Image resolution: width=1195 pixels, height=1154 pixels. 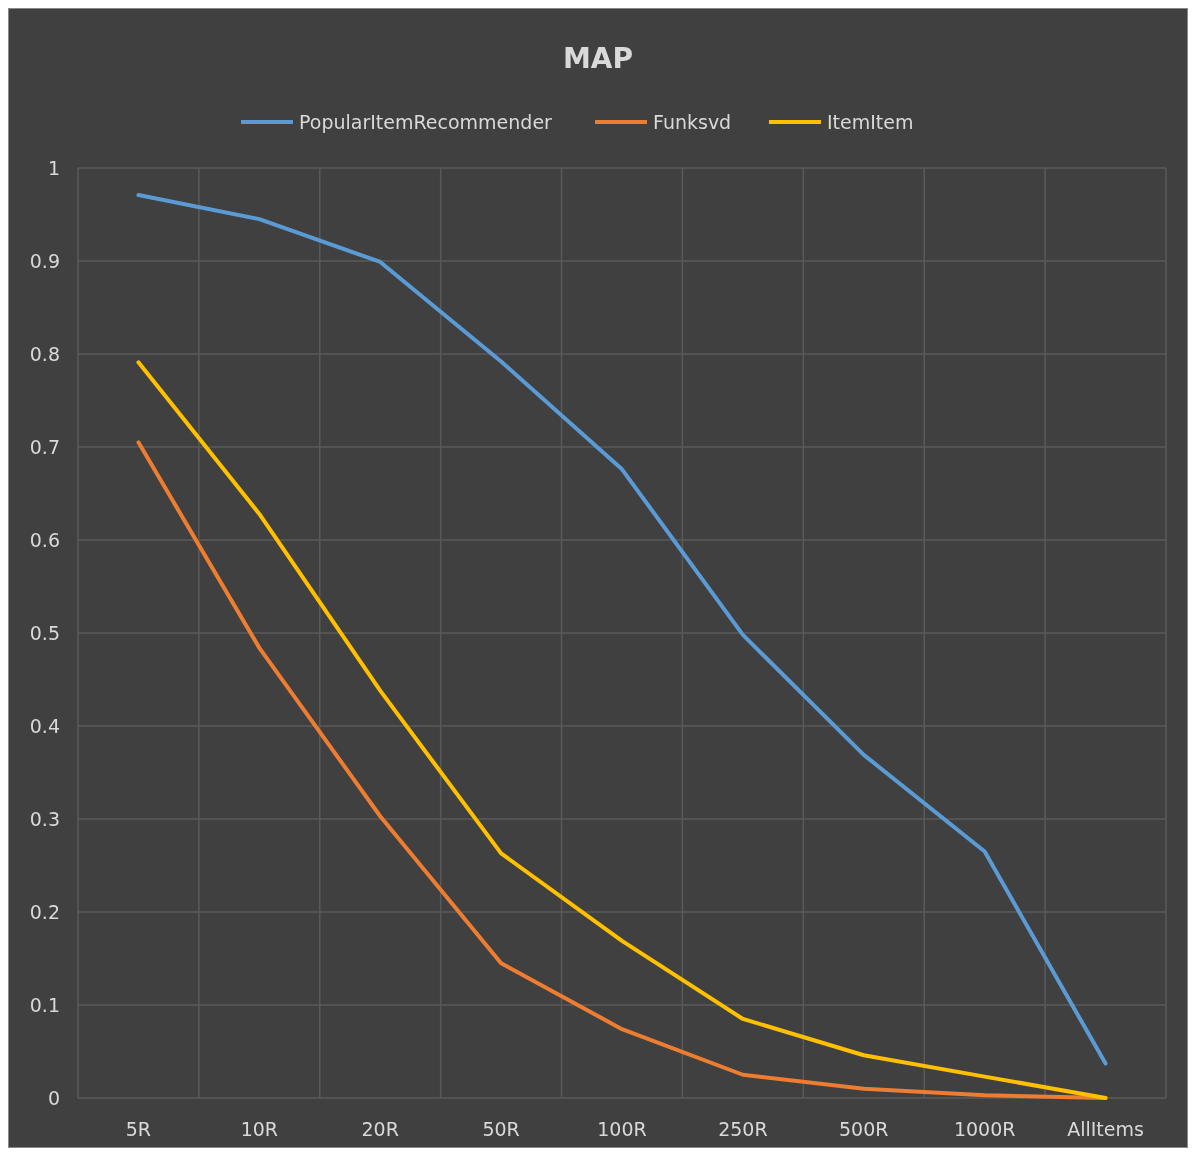 What do you see at coordinates (44, 540) in the screenshot?
I see `y-tick-label: 0.6` at bounding box center [44, 540].